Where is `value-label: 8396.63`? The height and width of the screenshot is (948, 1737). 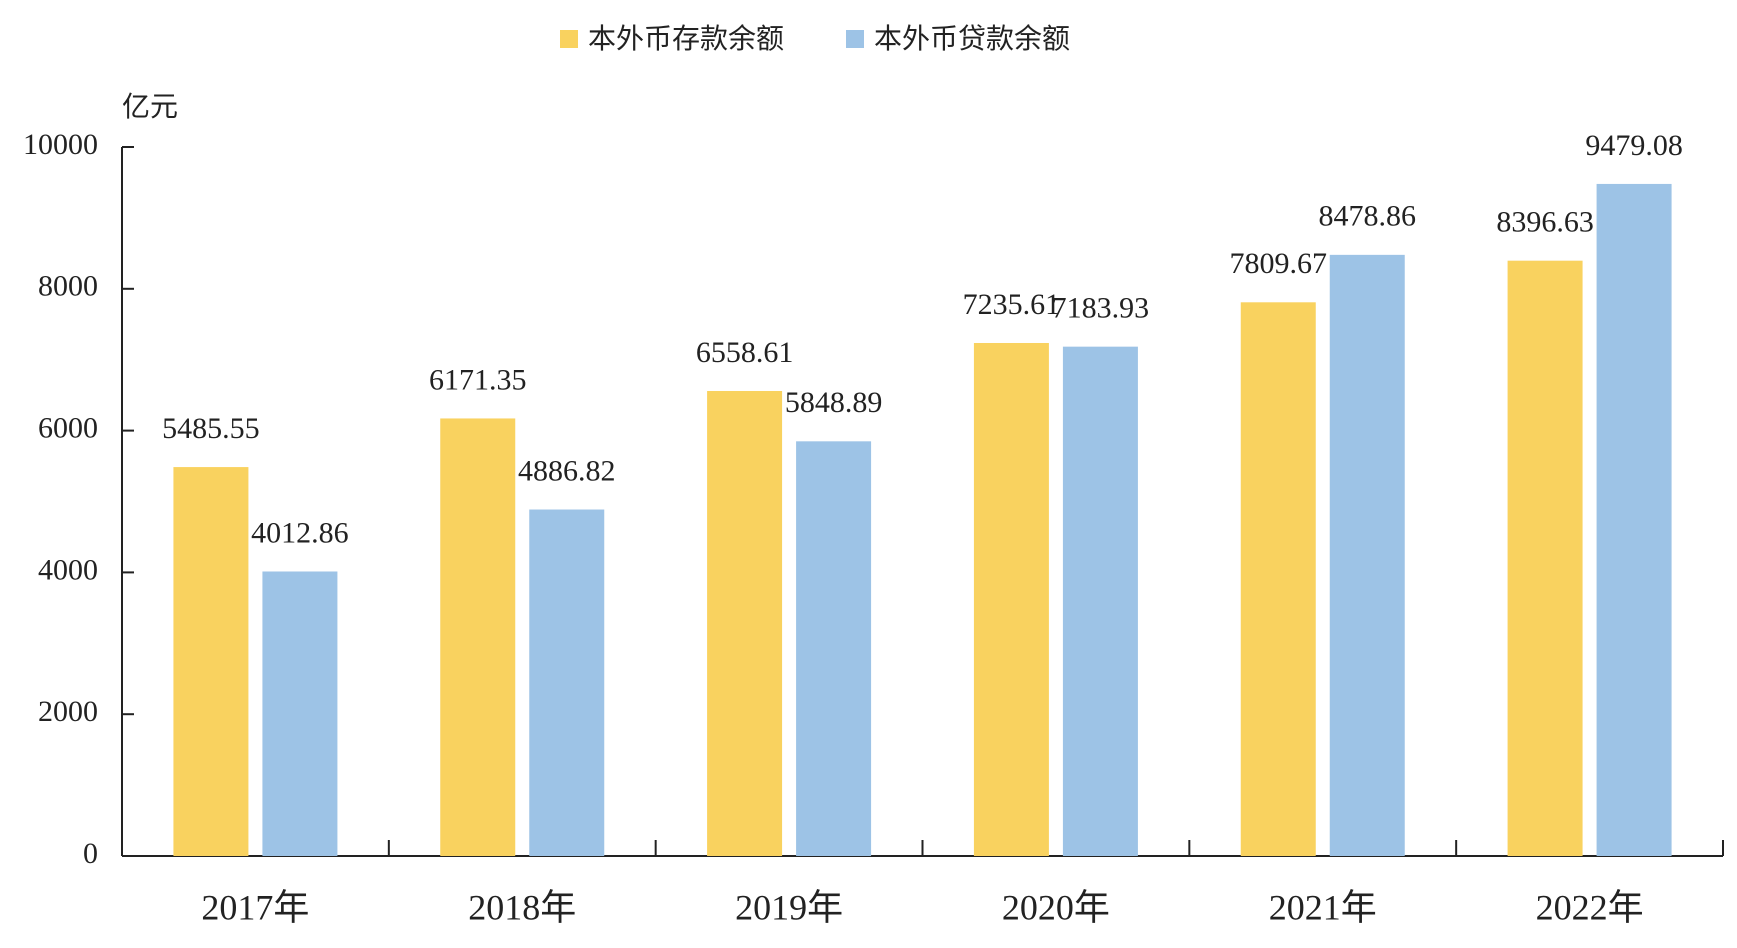
value-label: 8396.63 is located at coordinates (1545, 222).